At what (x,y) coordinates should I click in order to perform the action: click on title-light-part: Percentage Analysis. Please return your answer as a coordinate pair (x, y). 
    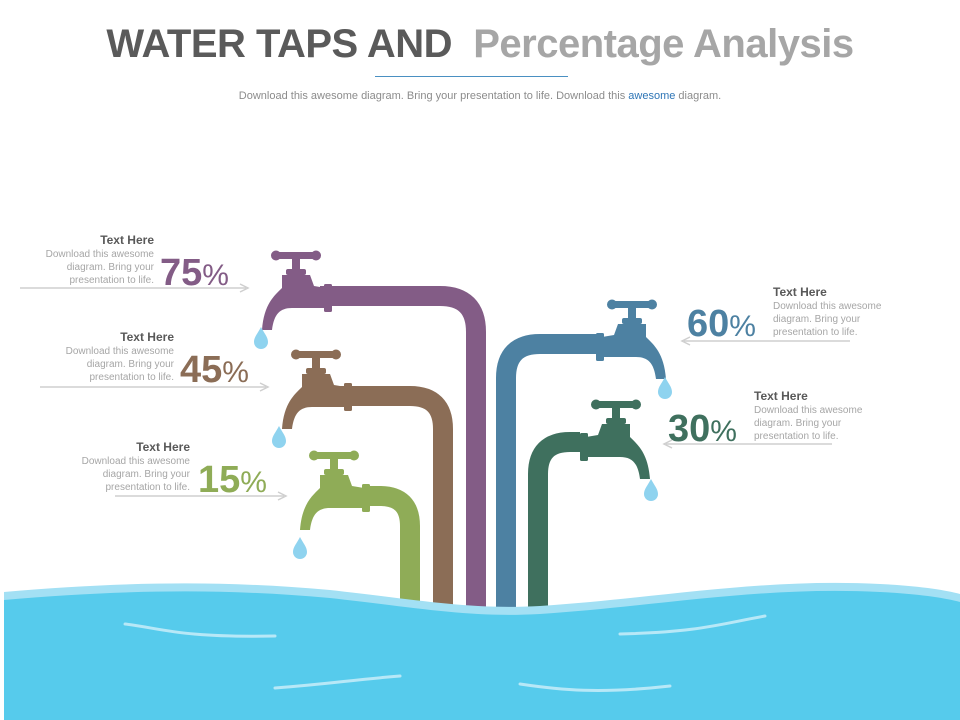
    Looking at the image, I should click on (663, 44).